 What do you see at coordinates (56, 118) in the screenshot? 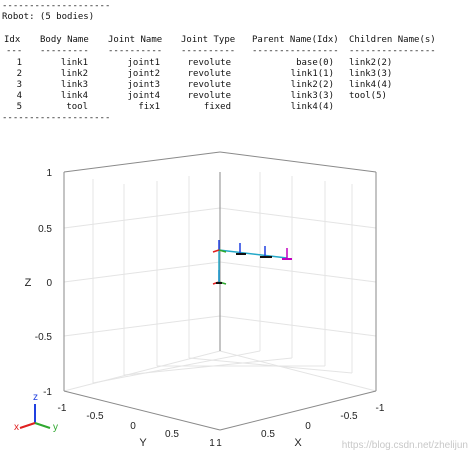
I see `console-rule-bottom: --------------------` at bounding box center [56, 118].